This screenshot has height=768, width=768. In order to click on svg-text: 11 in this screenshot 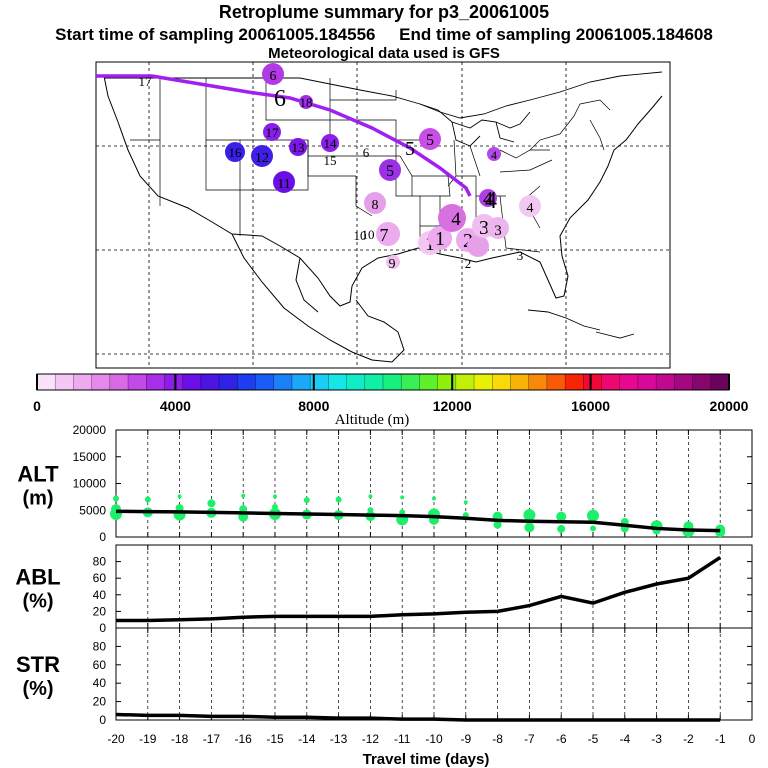, I will do `click(283, 184)`.